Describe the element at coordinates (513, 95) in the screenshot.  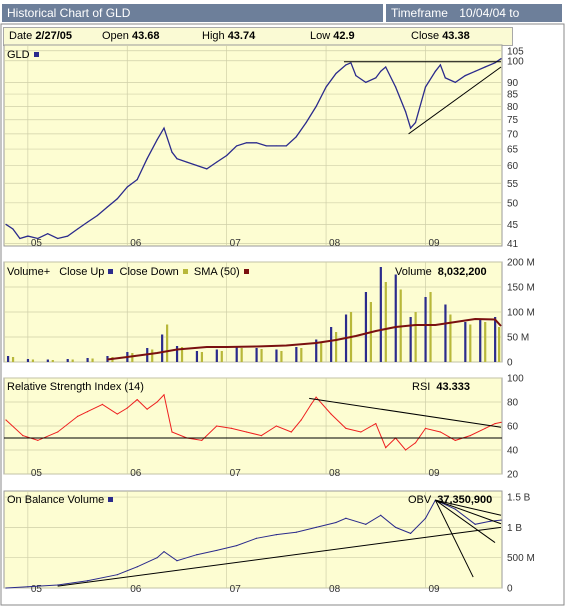
I see `panel-0-y-tick-label: 85` at that location.